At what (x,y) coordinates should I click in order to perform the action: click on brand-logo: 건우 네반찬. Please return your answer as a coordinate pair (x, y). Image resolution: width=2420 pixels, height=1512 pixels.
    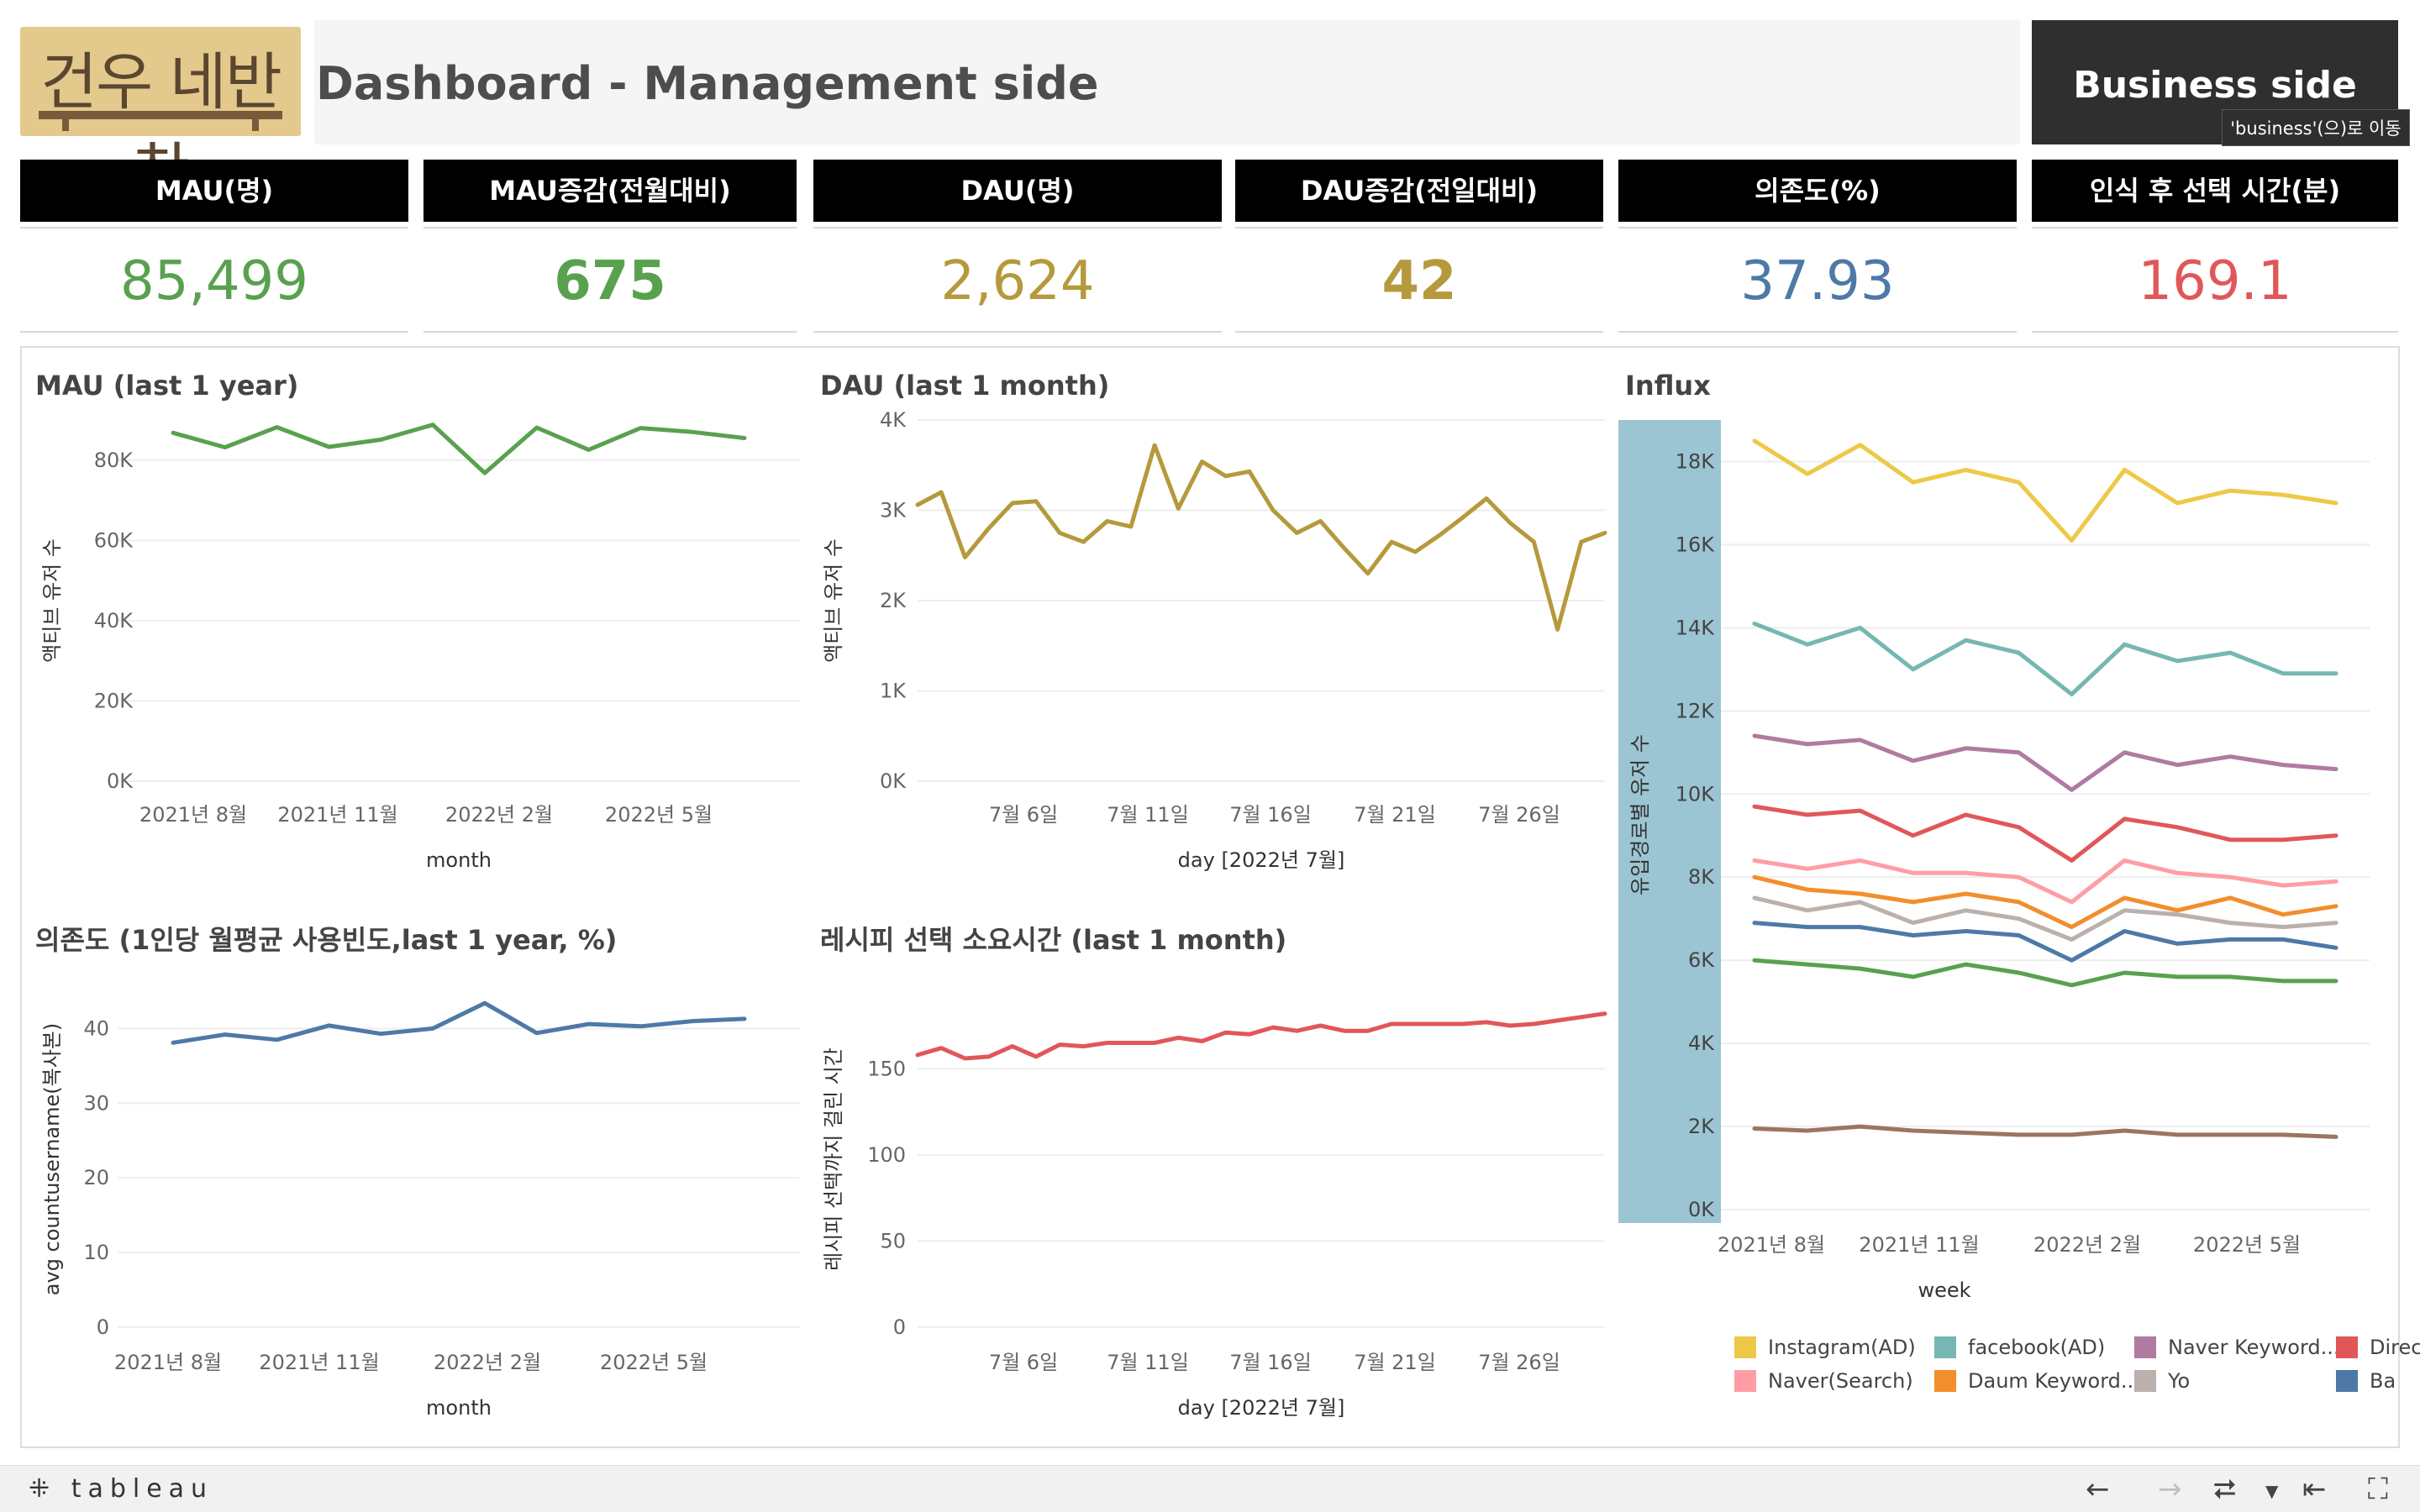
    Looking at the image, I should click on (161, 117).